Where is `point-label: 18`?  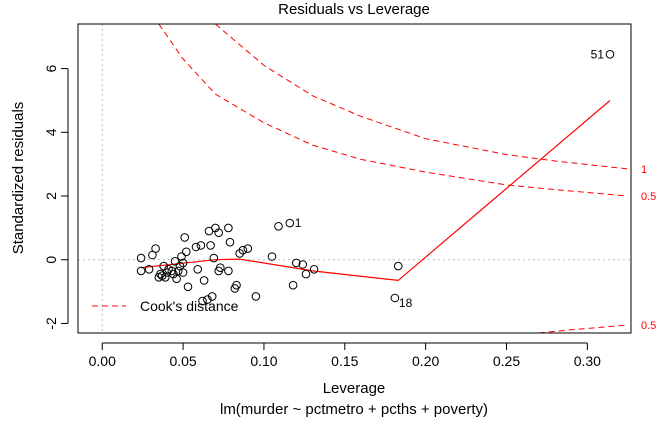
point-label: 18 is located at coordinates (406, 303).